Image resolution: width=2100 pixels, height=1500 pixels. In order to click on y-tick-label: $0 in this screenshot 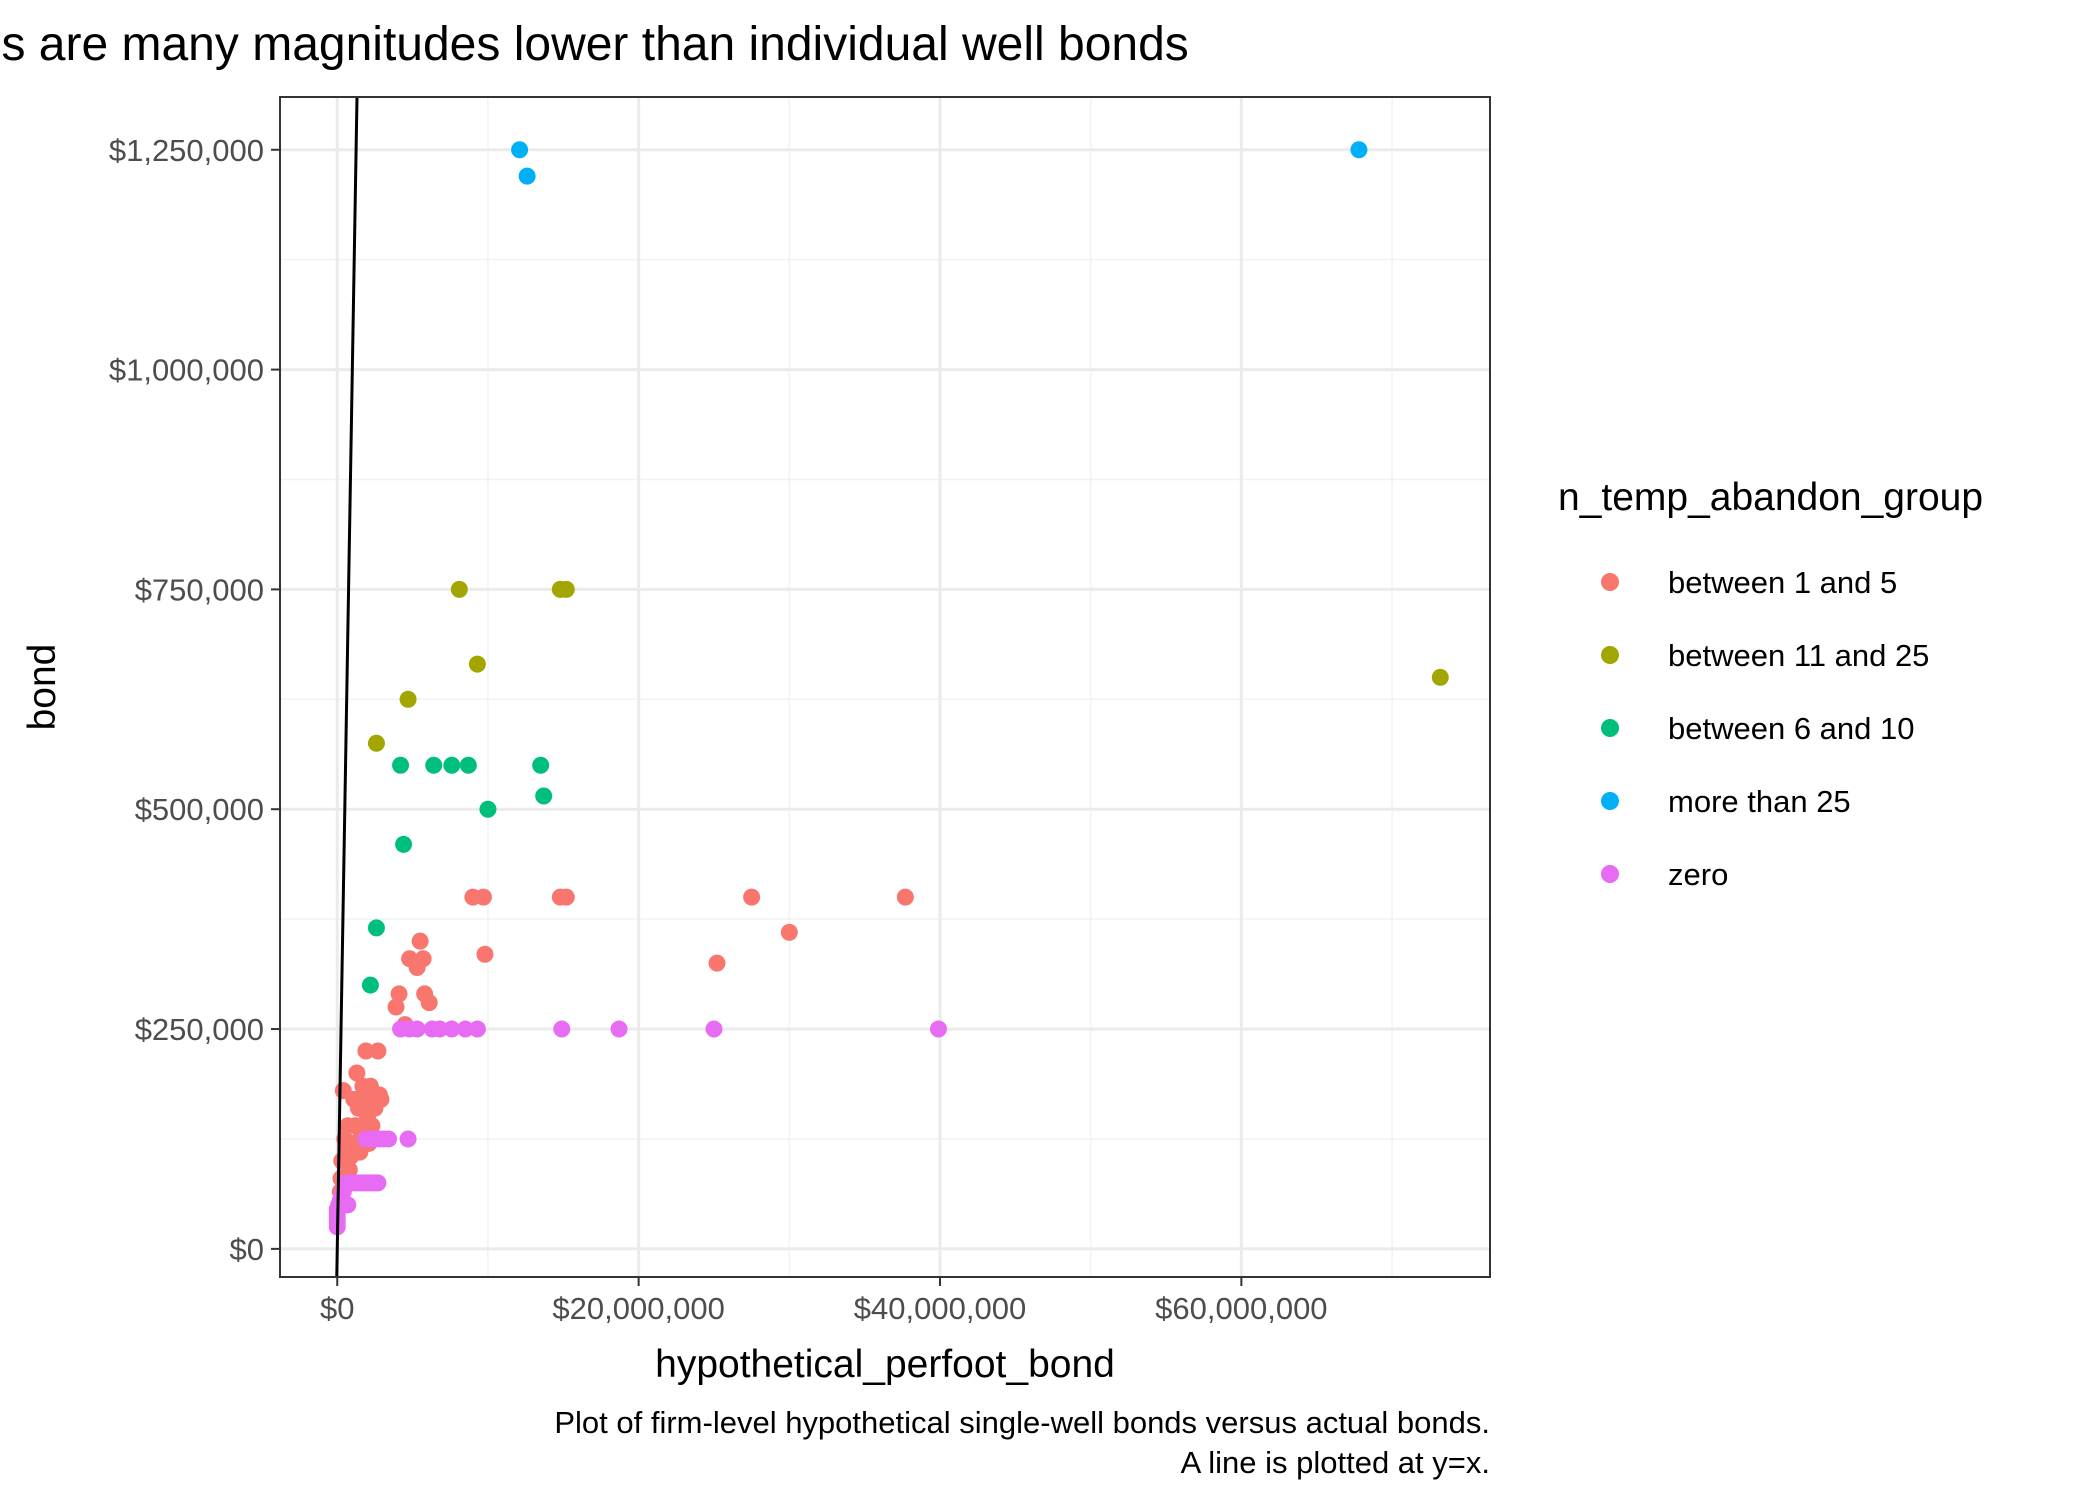, I will do `click(247, 1249)`.